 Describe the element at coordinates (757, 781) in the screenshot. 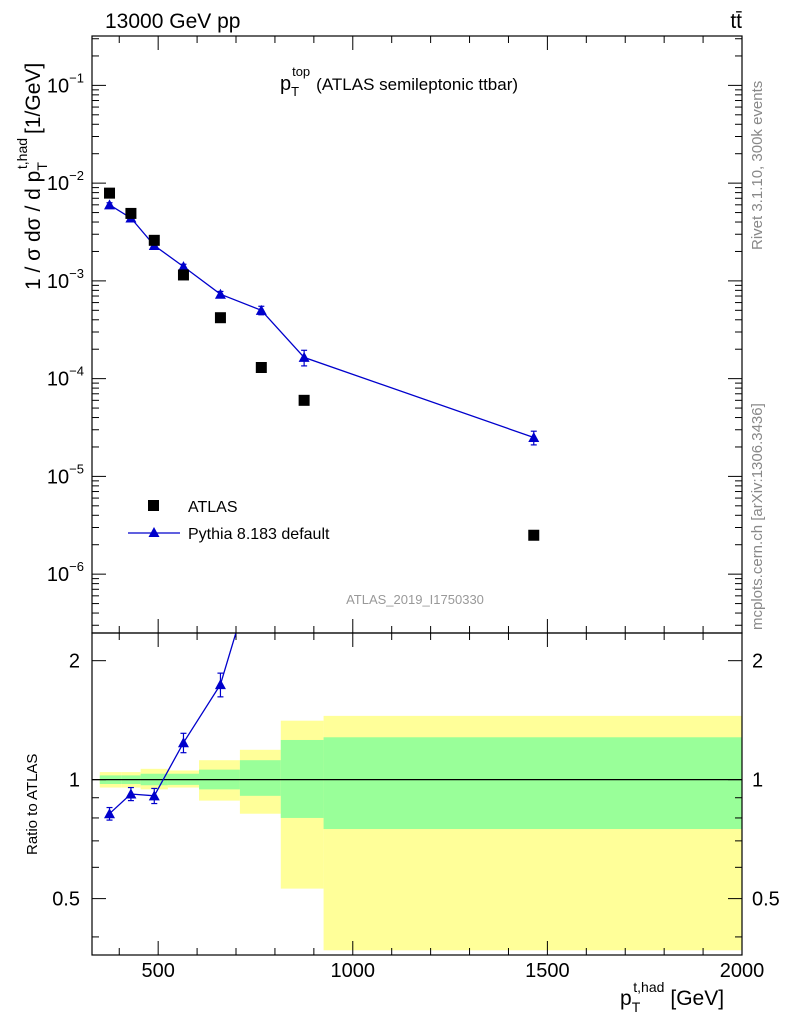

I see `ratio-y-tick-label-right: 1` at that location.